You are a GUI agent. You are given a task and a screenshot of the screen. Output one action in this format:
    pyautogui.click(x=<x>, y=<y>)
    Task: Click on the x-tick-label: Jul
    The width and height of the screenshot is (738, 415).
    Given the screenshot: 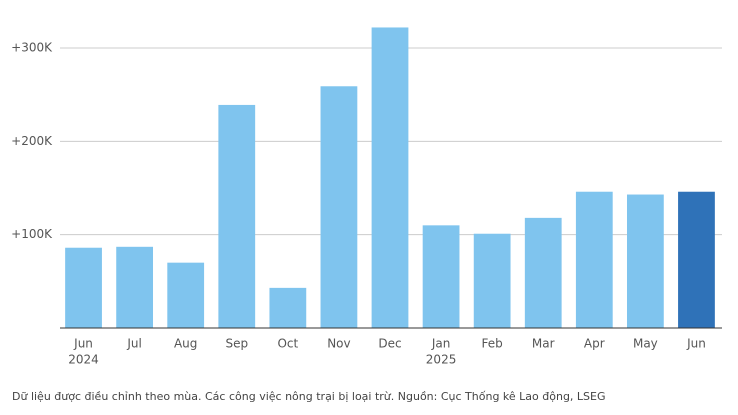 What is the action you would take?
    pyautogui.click(x=133, y=344)
    